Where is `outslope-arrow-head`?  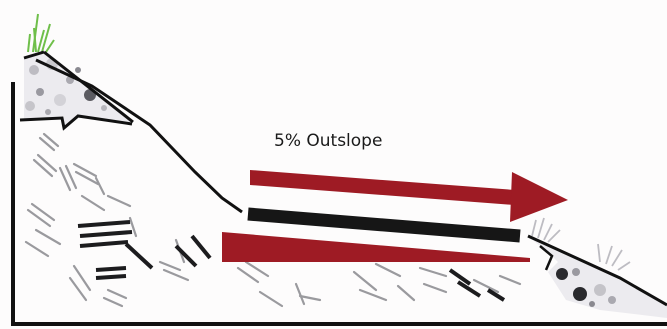 outslope-arrow-head is located at coordinates (539, 197).